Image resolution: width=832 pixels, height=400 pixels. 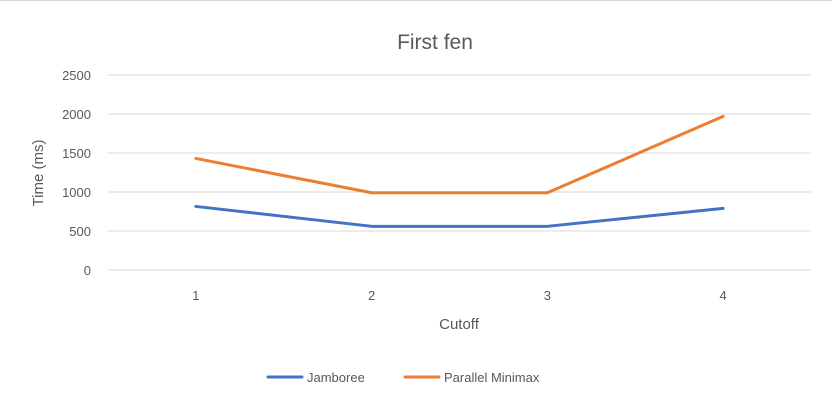 I want to click on y-axis-title: Time (ms), so click(x=38, y=173).